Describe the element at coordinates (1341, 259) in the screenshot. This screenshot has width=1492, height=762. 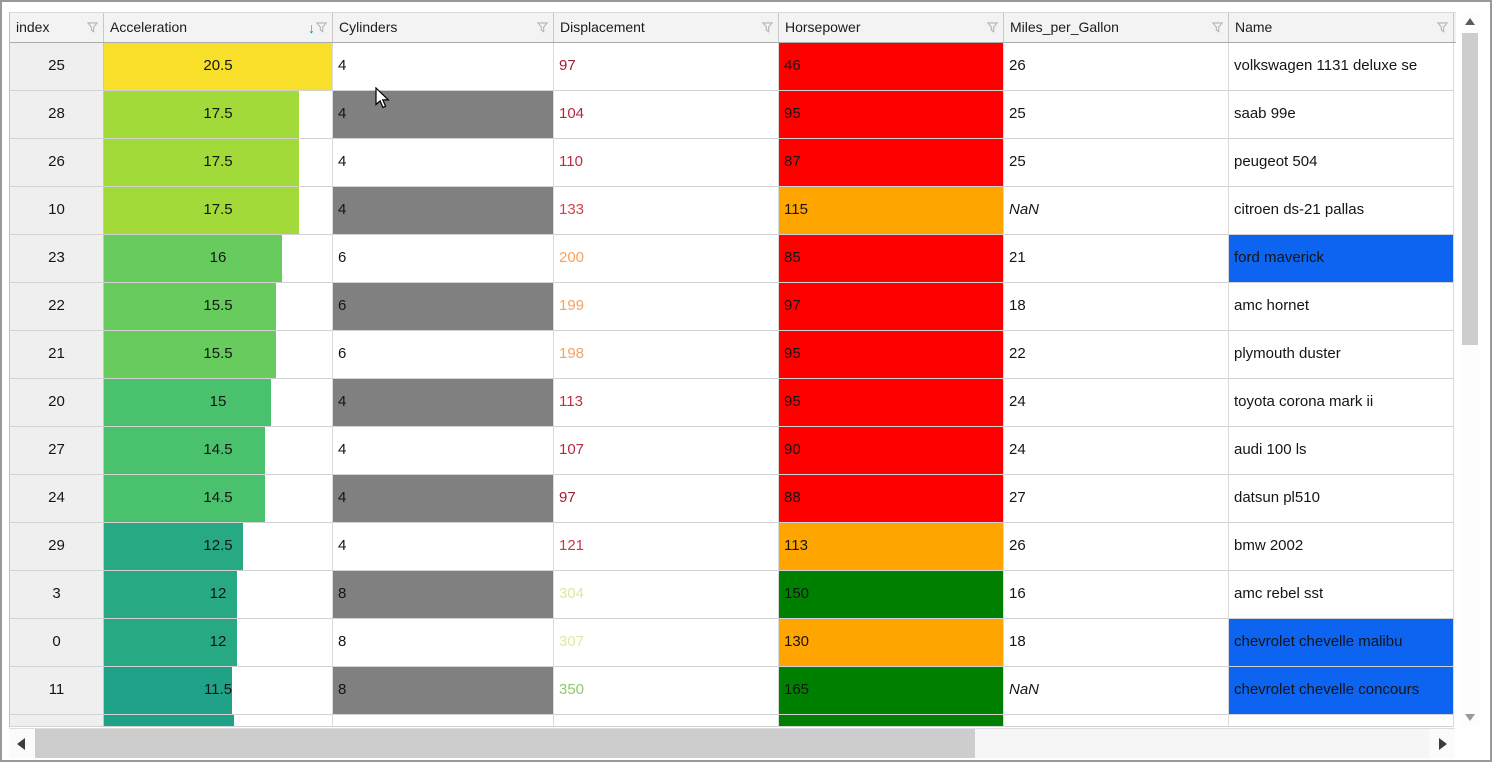
I see `cell-name: ford maverick` at that location.